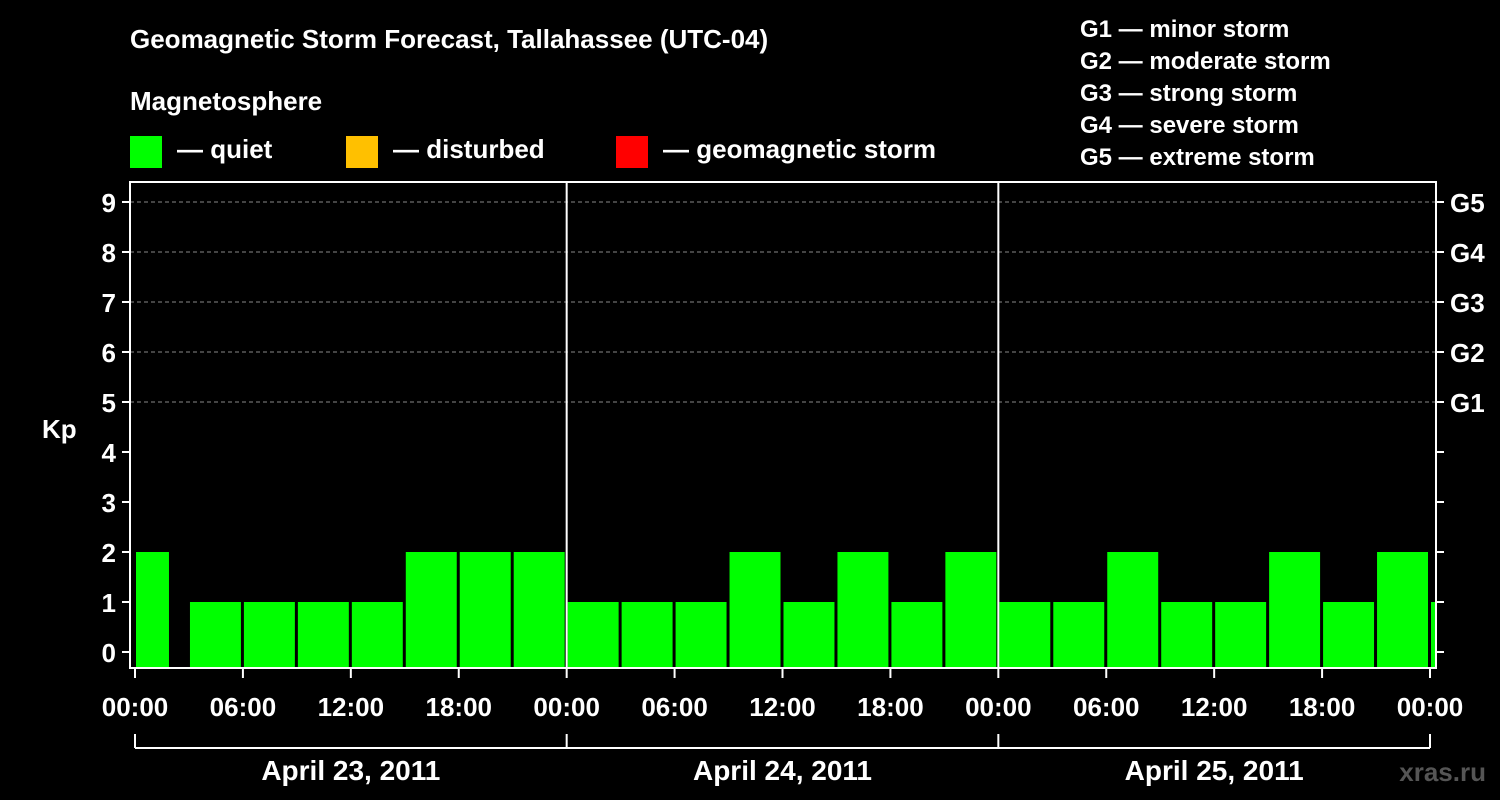 The width and height of the screenshot is (1500, 800). I want to click on storm-level-g4: G4 — severe storm, so click(1189, 125).